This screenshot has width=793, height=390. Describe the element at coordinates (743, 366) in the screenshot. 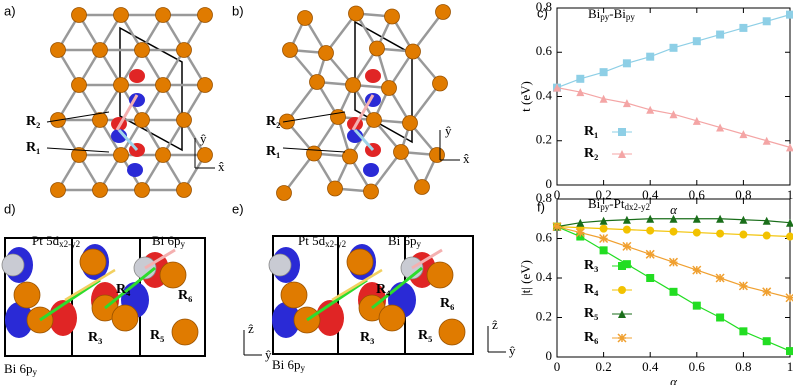

I see `x-tick-label: 0.8` at that location.